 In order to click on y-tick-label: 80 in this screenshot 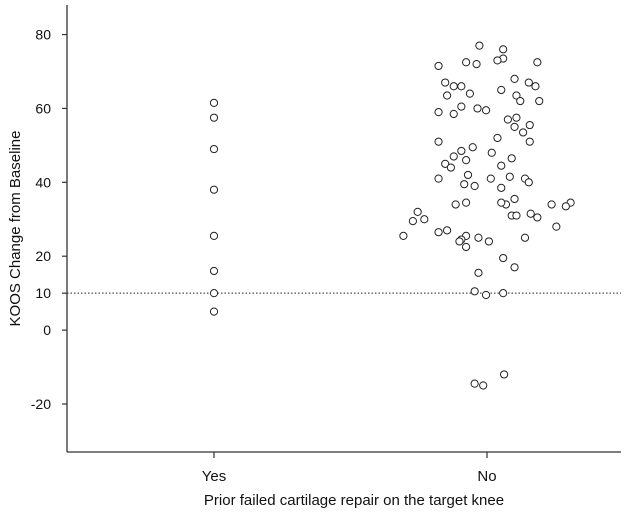, I will do `click(43, 35)`.